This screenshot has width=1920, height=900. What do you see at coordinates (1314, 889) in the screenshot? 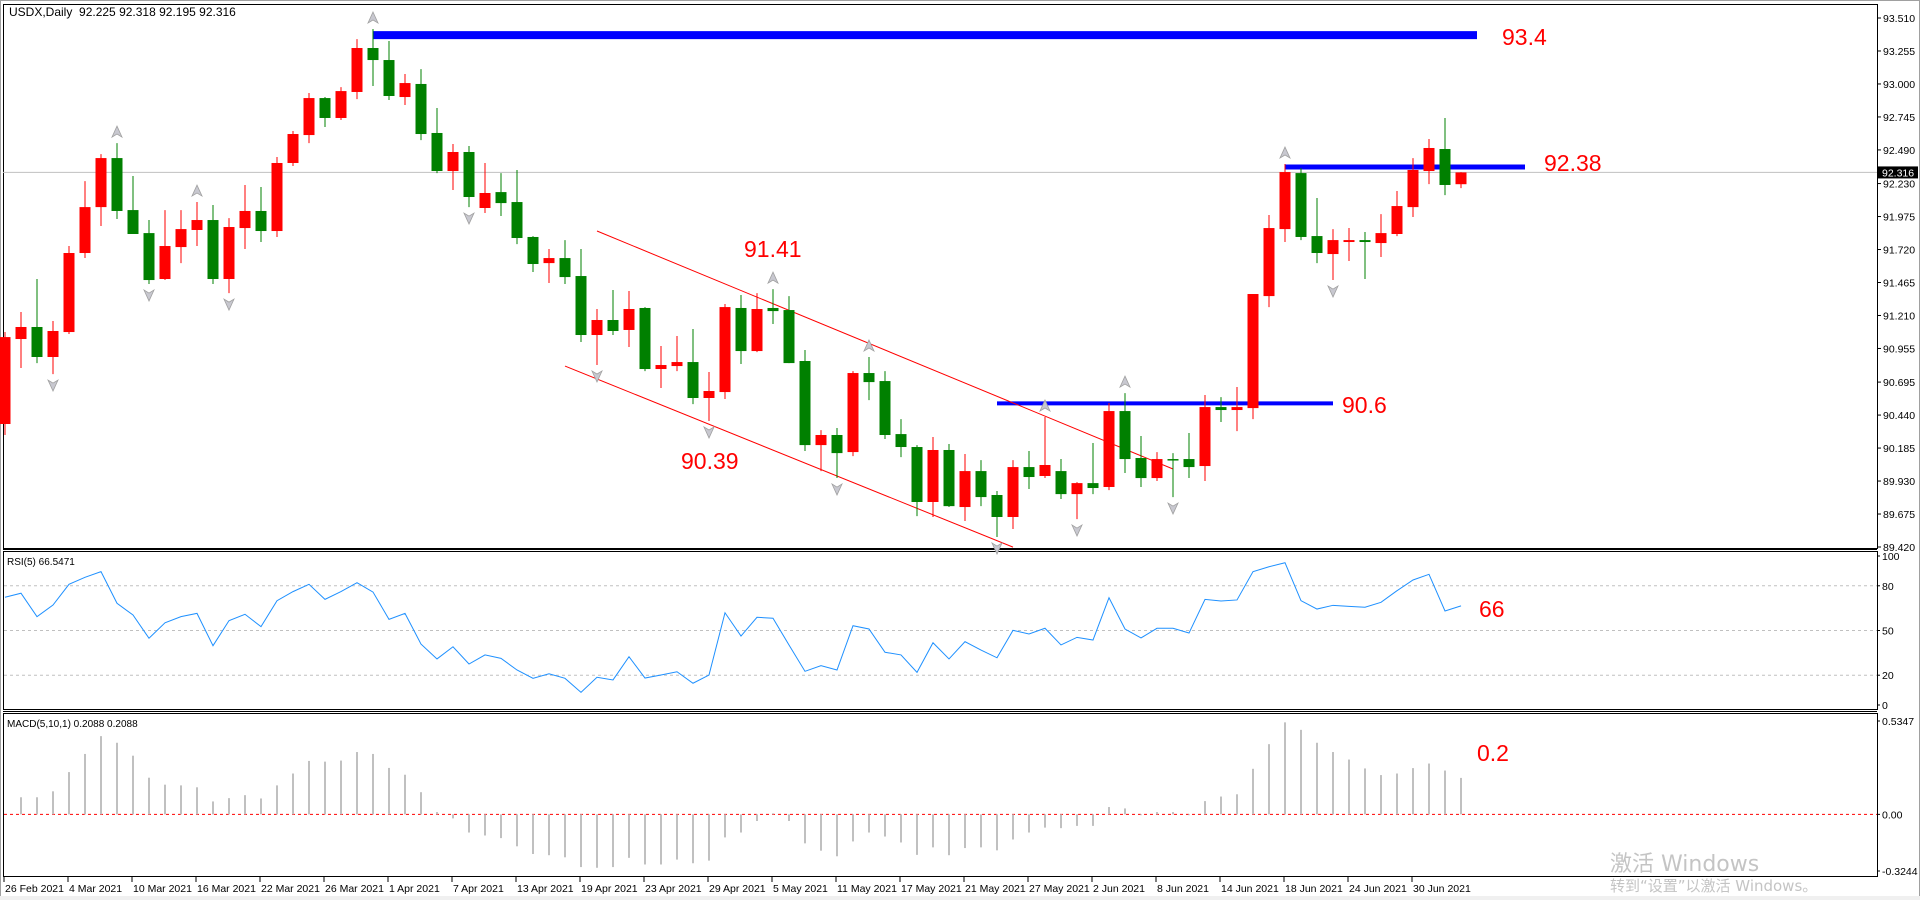
I see `date-tick-label: 18 Jun 2021` at bounding box center [1314, 889].